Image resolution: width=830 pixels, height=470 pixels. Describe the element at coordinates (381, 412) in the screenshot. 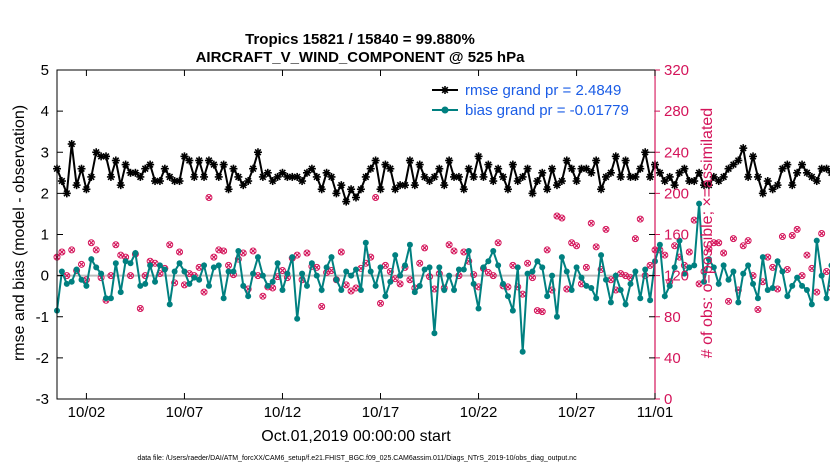

I see `x-tick-label: 10/17` at that location.